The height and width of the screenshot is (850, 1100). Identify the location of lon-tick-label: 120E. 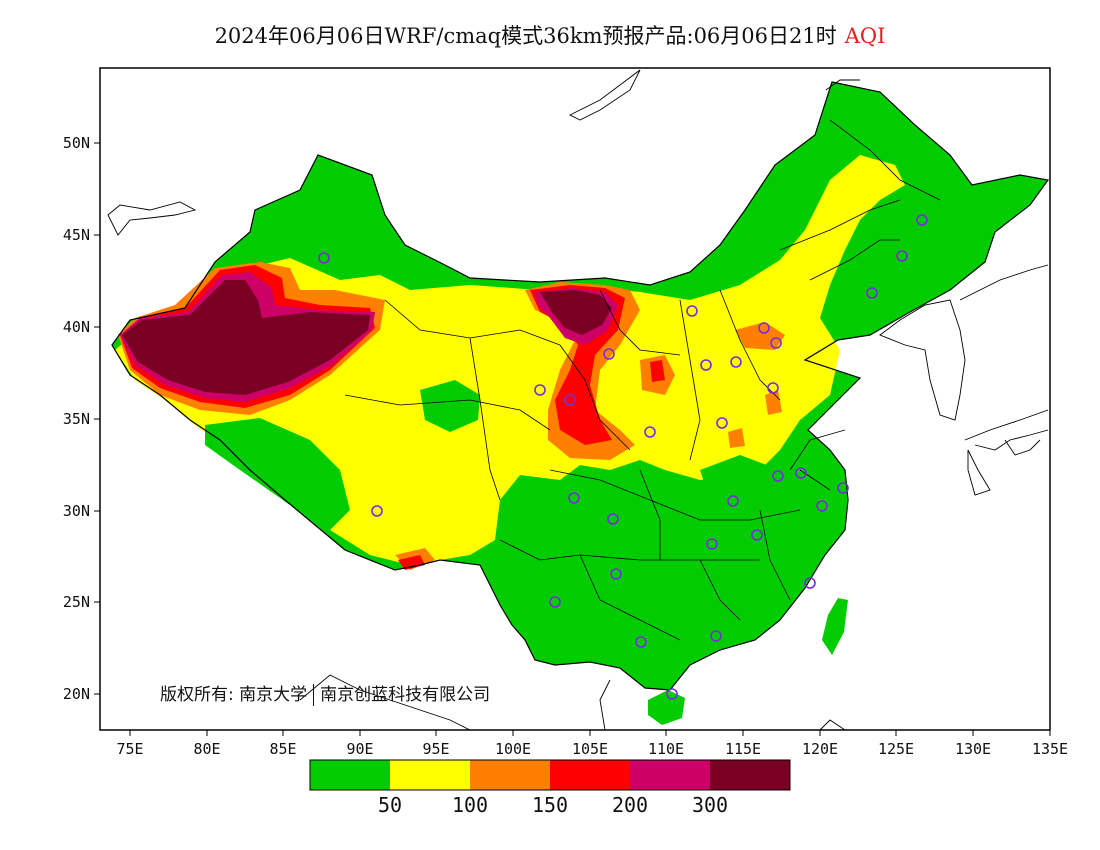
(820, 749).